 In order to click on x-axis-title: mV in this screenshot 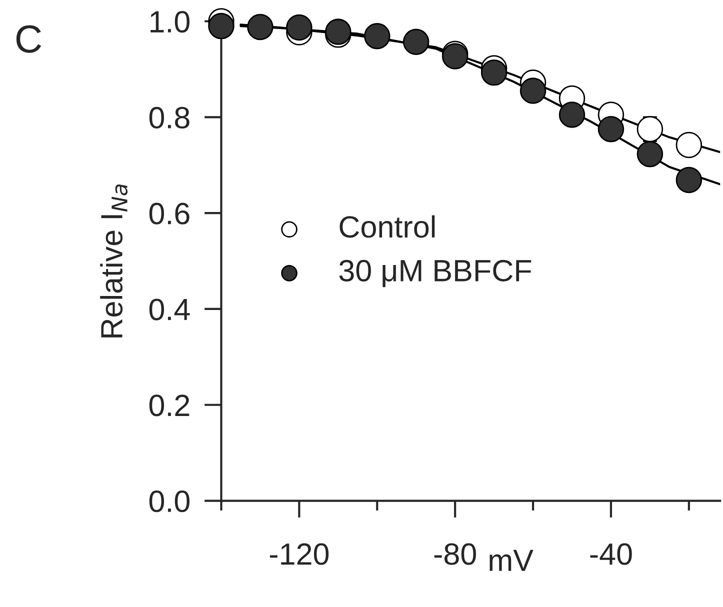, I will do `click(512, 560)`.